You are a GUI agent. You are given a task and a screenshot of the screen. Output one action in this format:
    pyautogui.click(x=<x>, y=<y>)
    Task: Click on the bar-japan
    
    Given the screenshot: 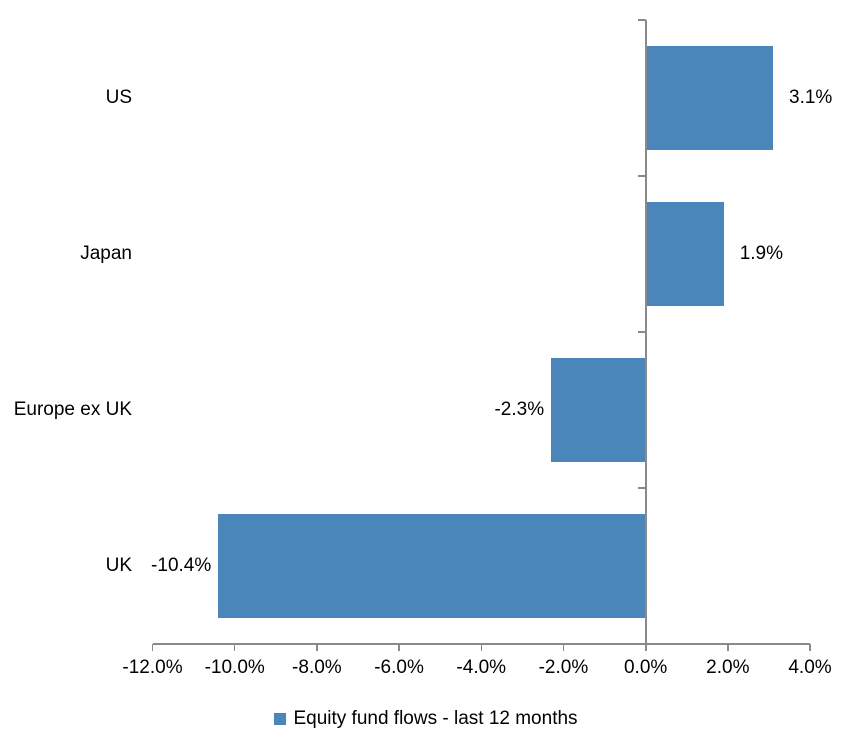 What is the action you would take?
    pyautogui.click(x=684, y=254)
    